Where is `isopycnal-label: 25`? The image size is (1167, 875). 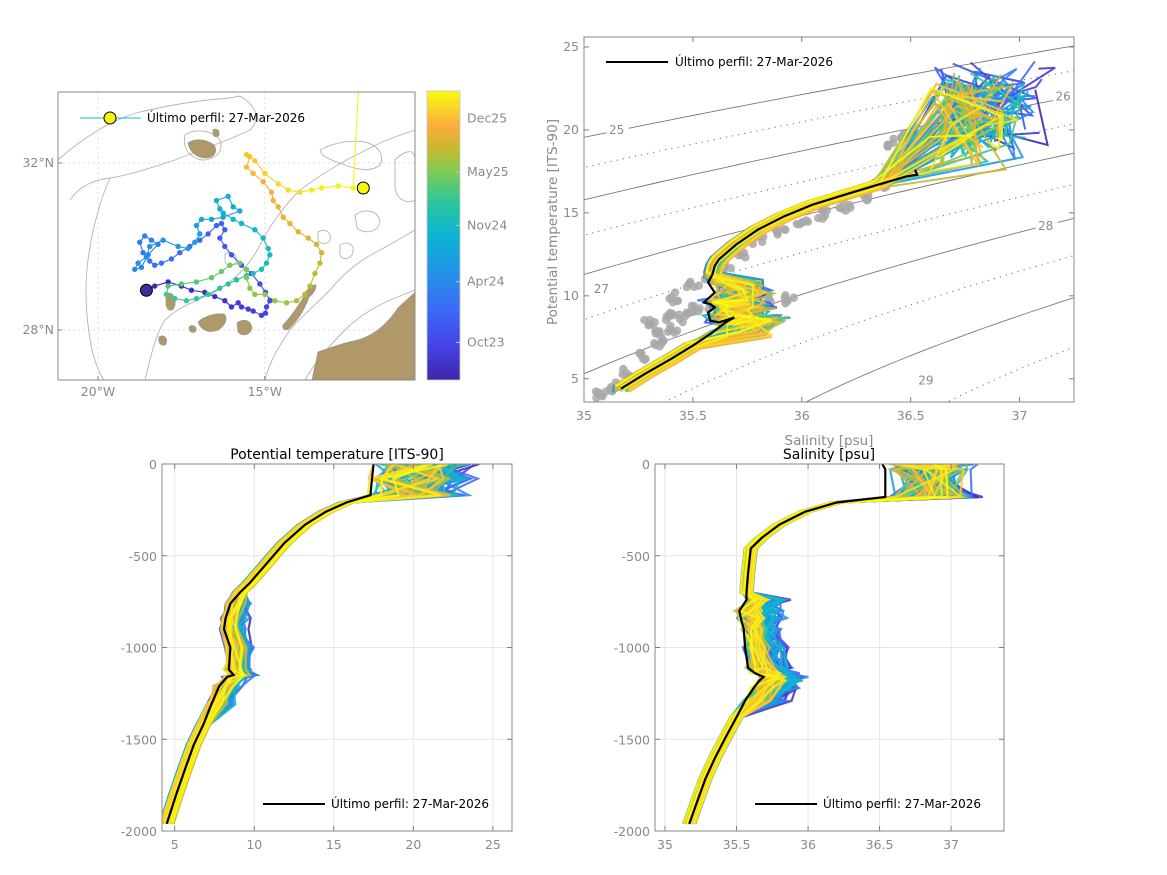 isopycnal-label: 25 is located at coordinates (616, 130).